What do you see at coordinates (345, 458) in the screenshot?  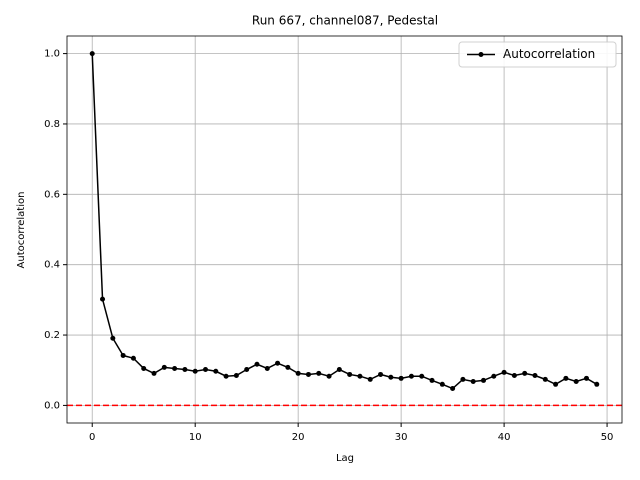 I see `x-axis-label: Lag` at bounding box center [345, 458].